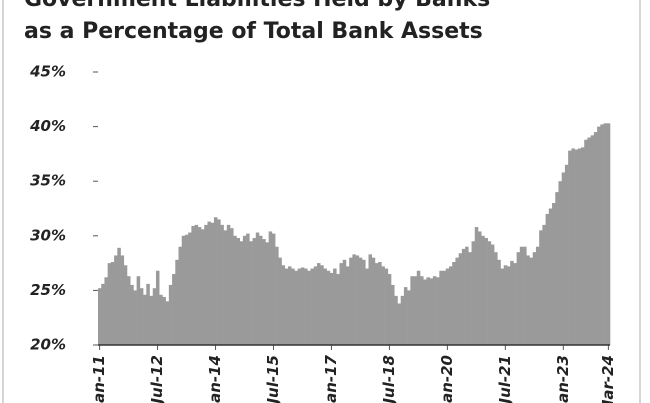  I want to click on x-tick-label: Jul-18, so click(389, 379).